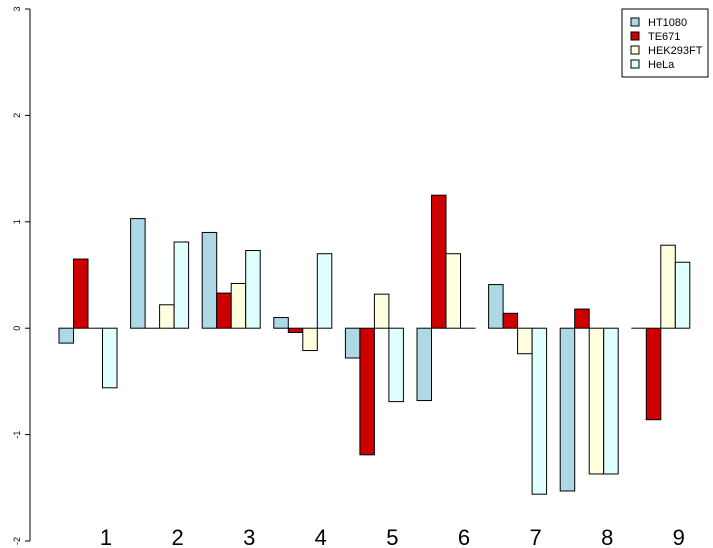 This screenshot has width=713, height=548. What do you see at coordinates (21, 275) in the screenshot?
I see `y-axis: -2 -1 0 1 2 3` at bounding box center [21, 275].